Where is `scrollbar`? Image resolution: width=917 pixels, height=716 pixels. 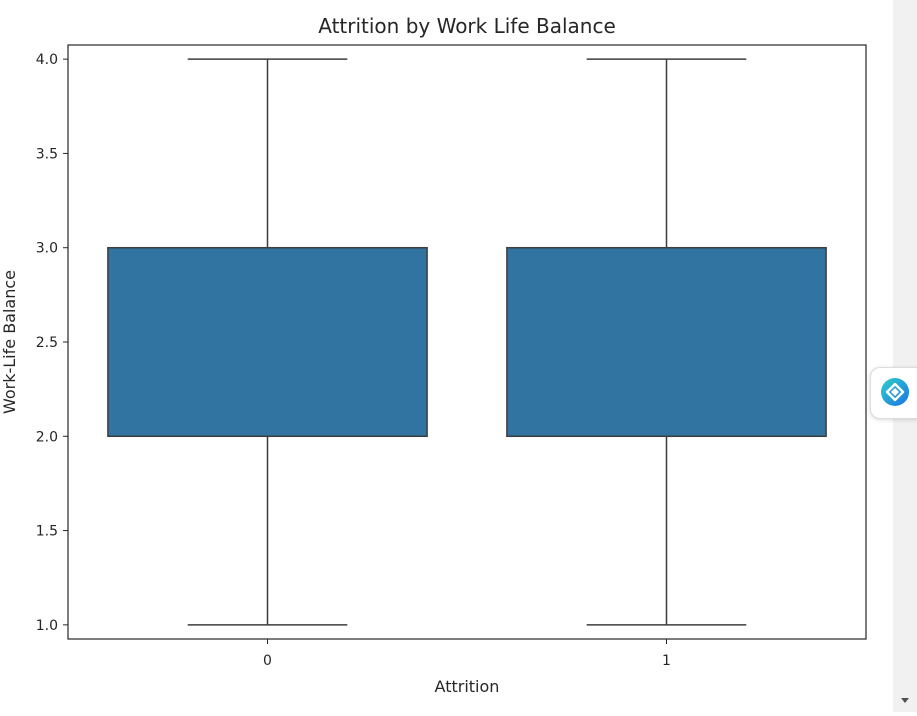 scrollbar is located at coordinates (905, 356).